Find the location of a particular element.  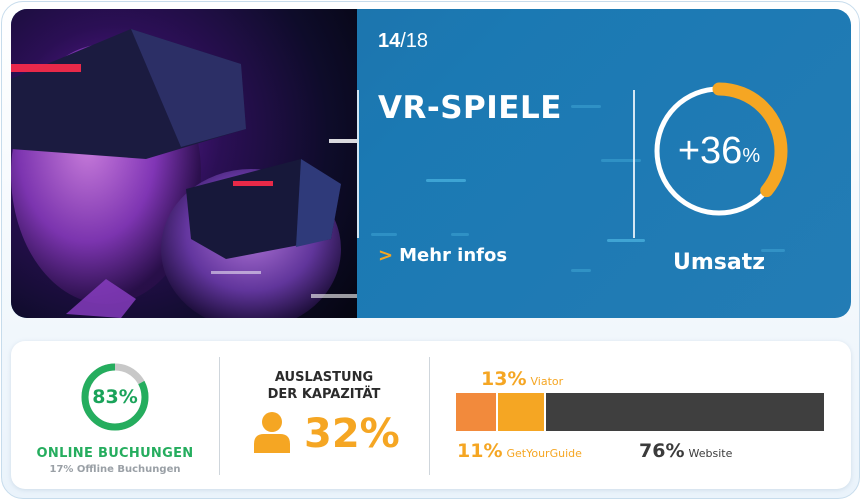

booking-channel-bar is located at coordinates (640, 412).